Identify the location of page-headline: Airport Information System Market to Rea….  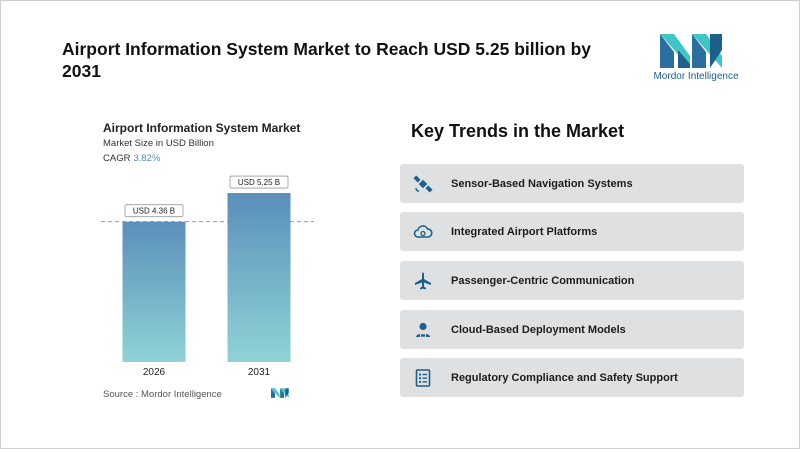
(326, 60).